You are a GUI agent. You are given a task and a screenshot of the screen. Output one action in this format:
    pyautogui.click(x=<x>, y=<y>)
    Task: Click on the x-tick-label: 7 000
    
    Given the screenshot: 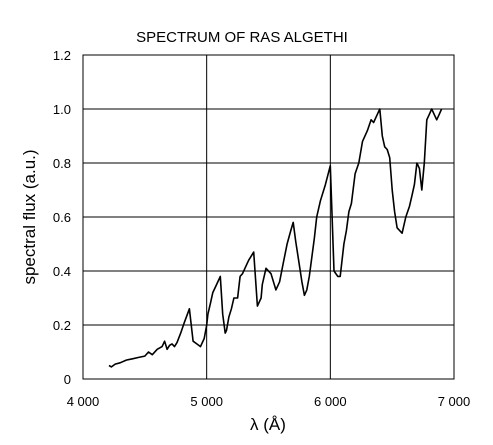 What is the action you would take?
    pyautogui.click(x=454, y=401)
    